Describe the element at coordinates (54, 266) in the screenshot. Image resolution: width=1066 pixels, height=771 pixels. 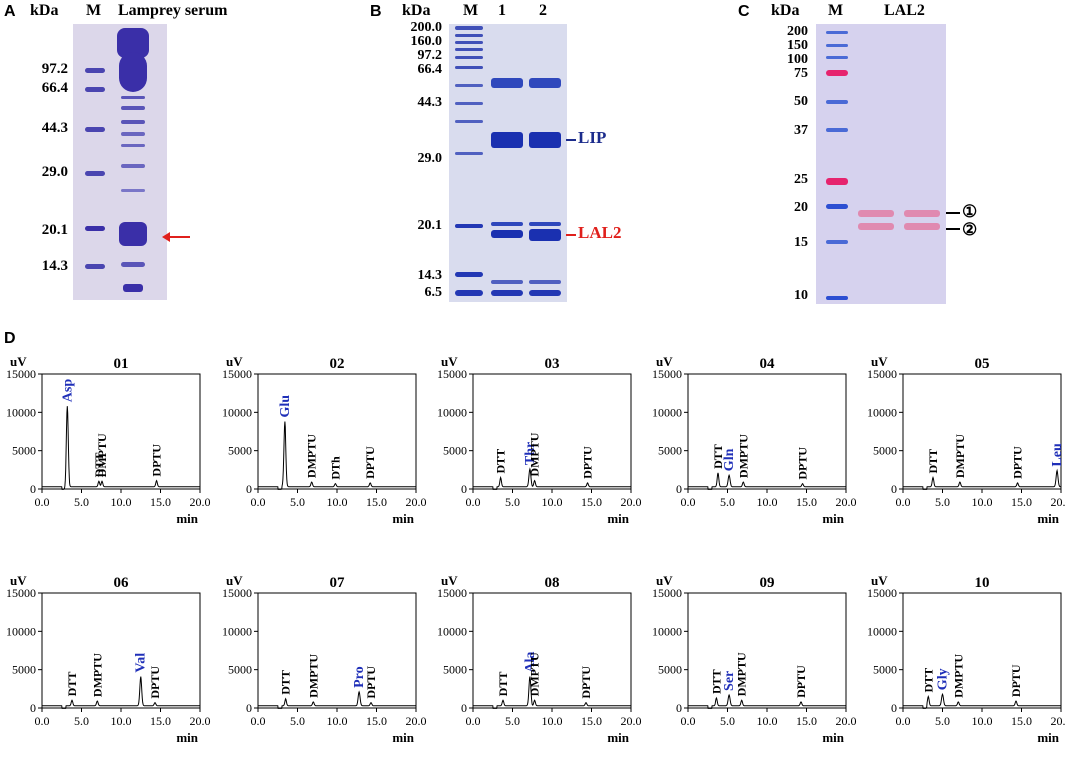
I see `panel-a-marker-14: 14.3` at that location.